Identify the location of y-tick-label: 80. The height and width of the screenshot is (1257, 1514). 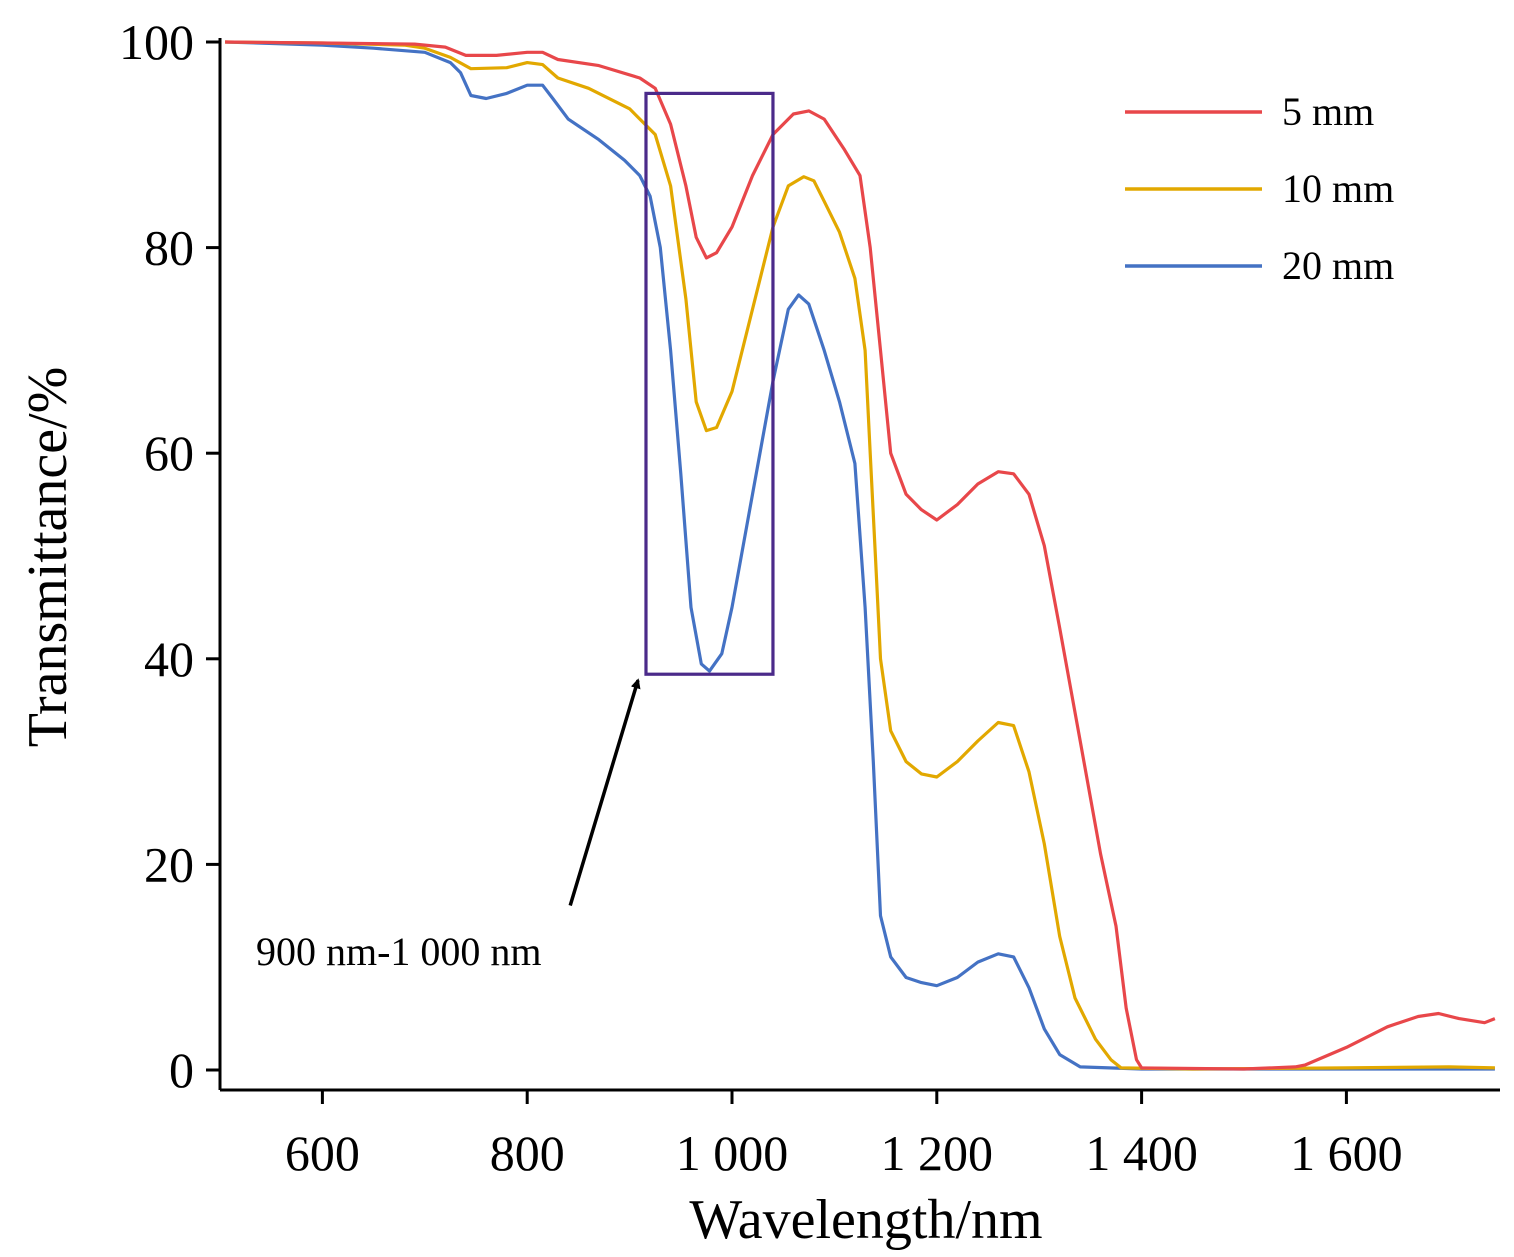
(169, 248).